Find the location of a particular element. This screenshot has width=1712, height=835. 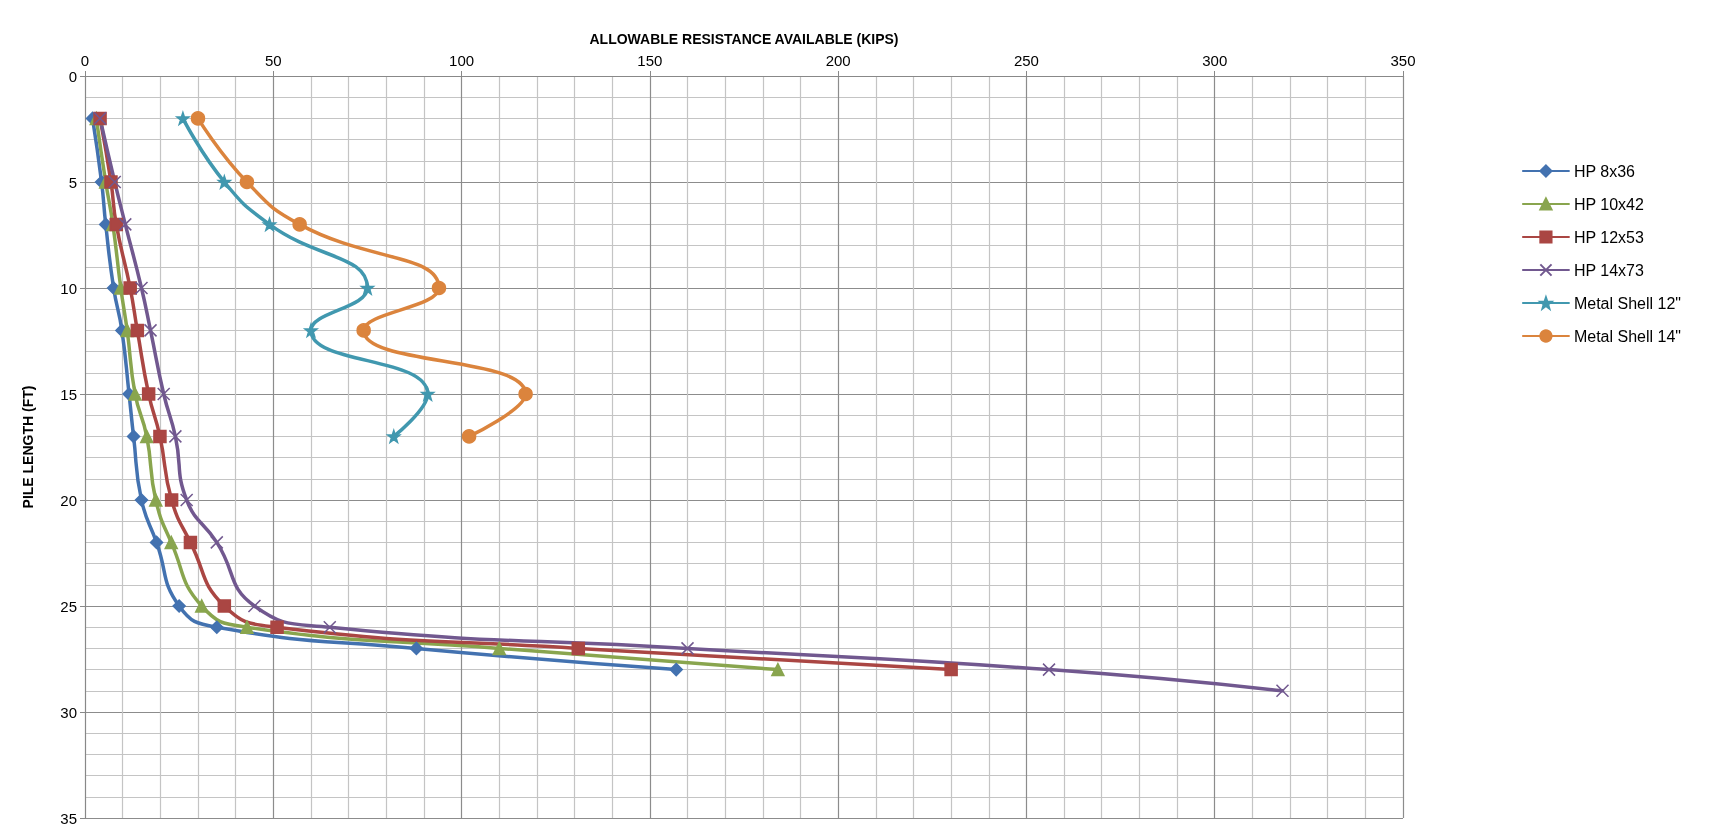

x-tick-label: 50 is located at coordinates (273, 60).